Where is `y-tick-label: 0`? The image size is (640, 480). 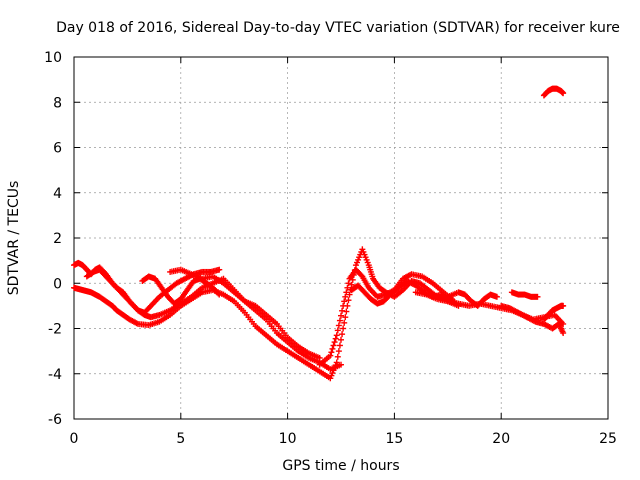
y-tick-label: 0 is located at coordinates (57, 284).